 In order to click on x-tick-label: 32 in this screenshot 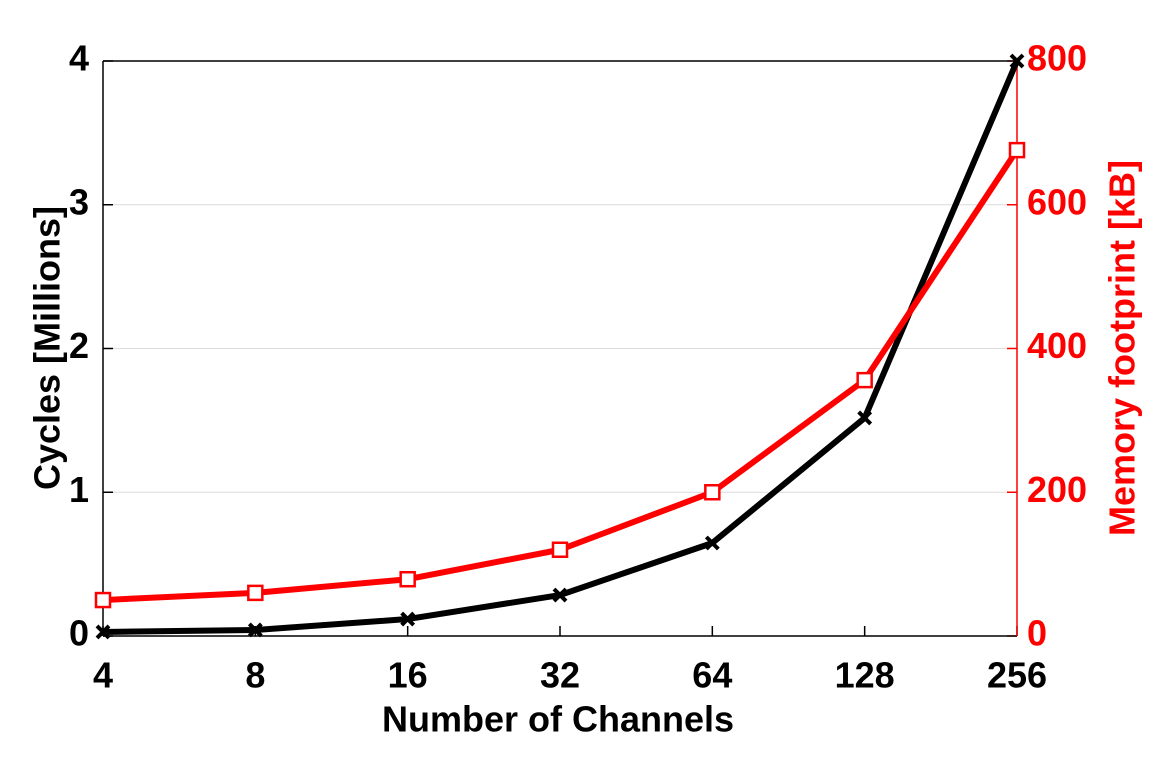, I will do `click(560, 675)`.